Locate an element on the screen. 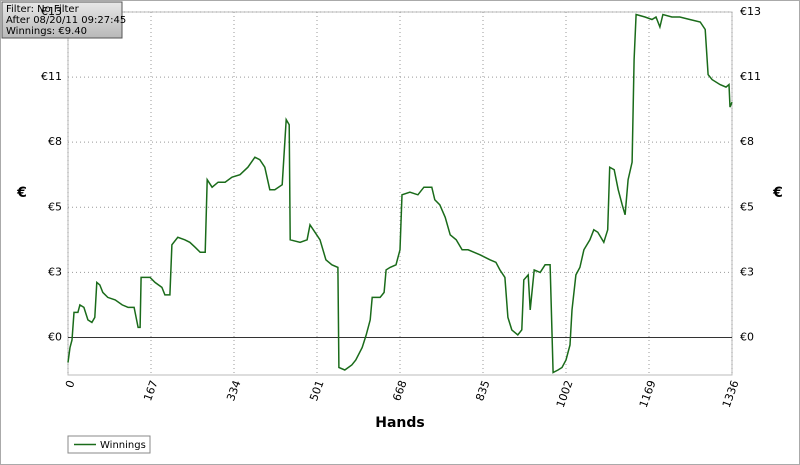  y-tick-label: €11 is located at coordinates (51, 76).